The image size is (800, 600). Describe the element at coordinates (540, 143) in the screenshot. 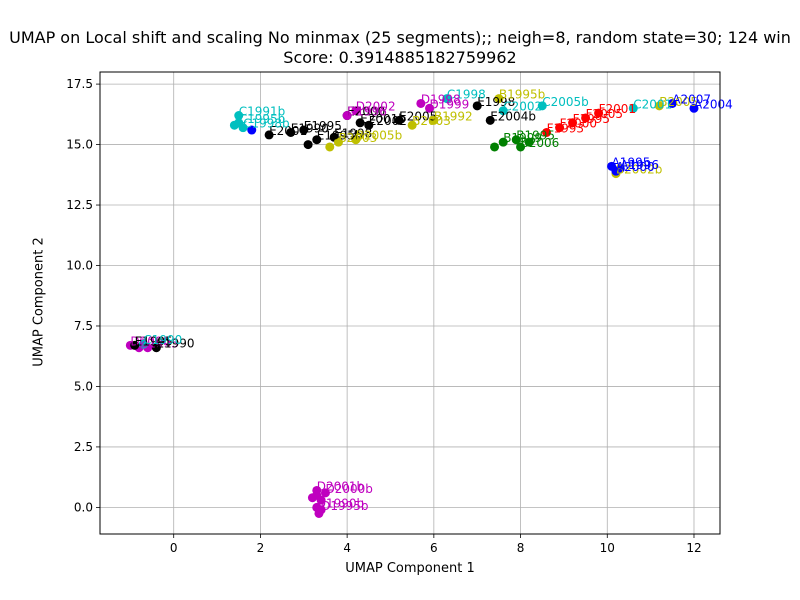

I see `data-point-label: B2006` at that location.